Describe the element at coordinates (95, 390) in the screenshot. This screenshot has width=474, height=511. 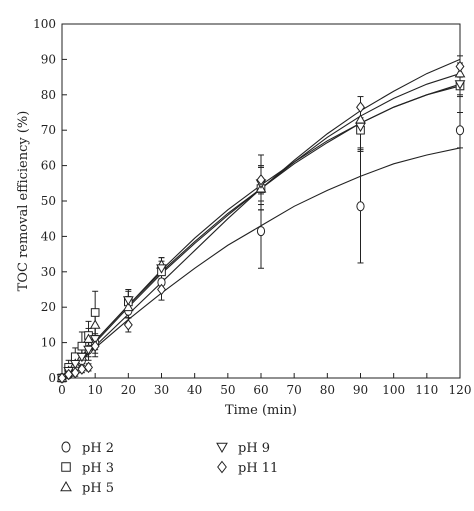
I see `x-tick-label: 10` at that location.